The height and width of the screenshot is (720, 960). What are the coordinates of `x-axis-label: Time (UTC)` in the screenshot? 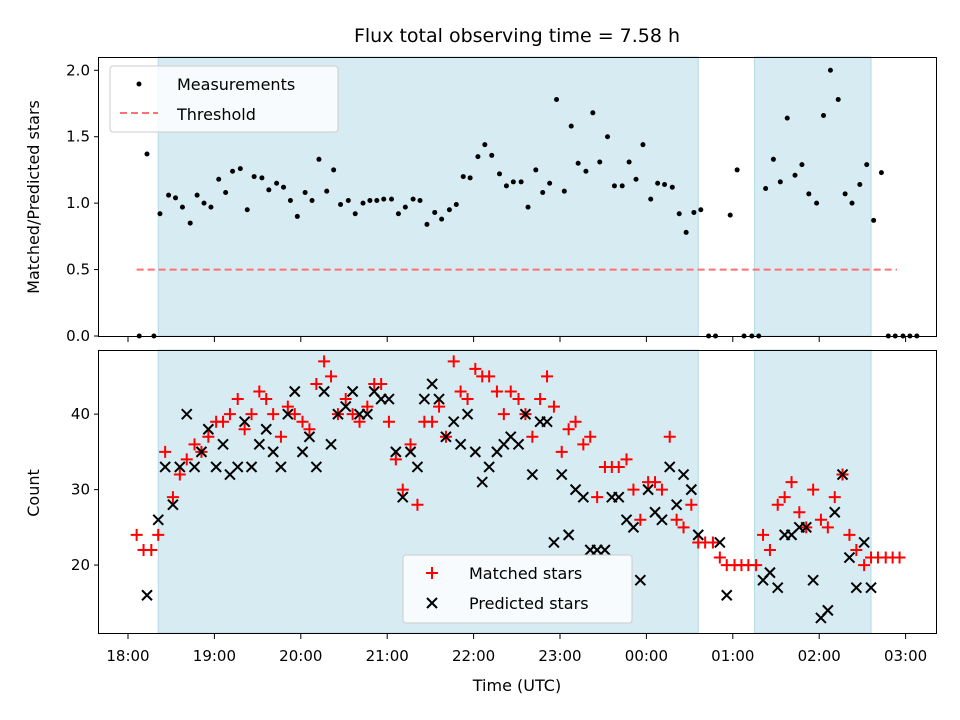 It's located at (516, 685).